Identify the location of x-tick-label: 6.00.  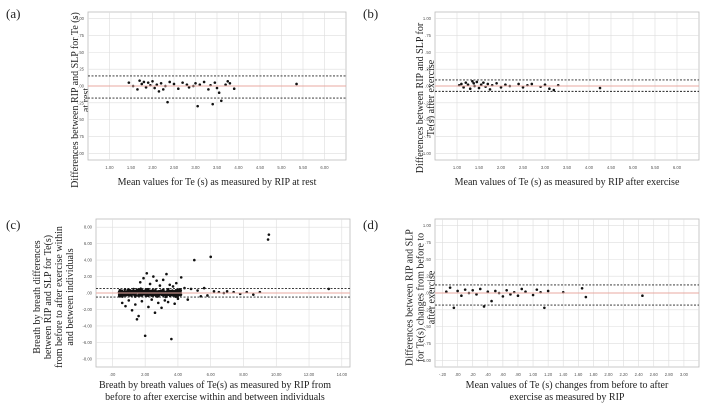
(211, 374).